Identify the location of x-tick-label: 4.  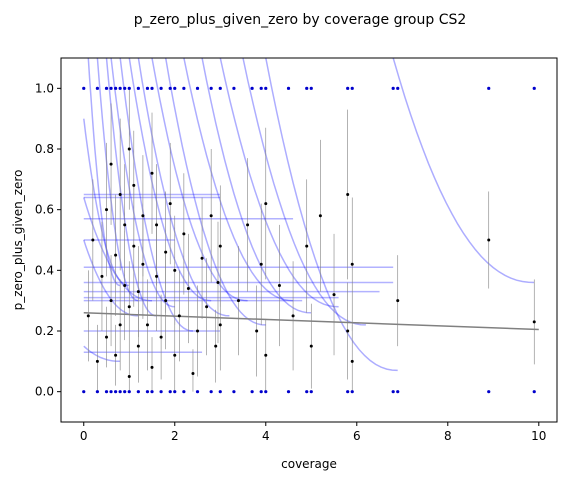
(266, 436).